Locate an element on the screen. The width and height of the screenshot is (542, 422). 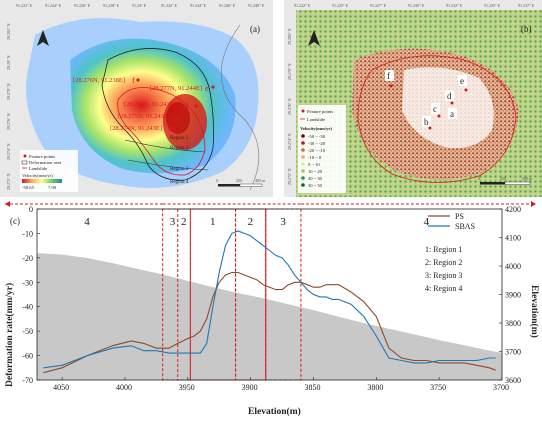
scale-b-250: 250 is located at coordinates (503, 178).